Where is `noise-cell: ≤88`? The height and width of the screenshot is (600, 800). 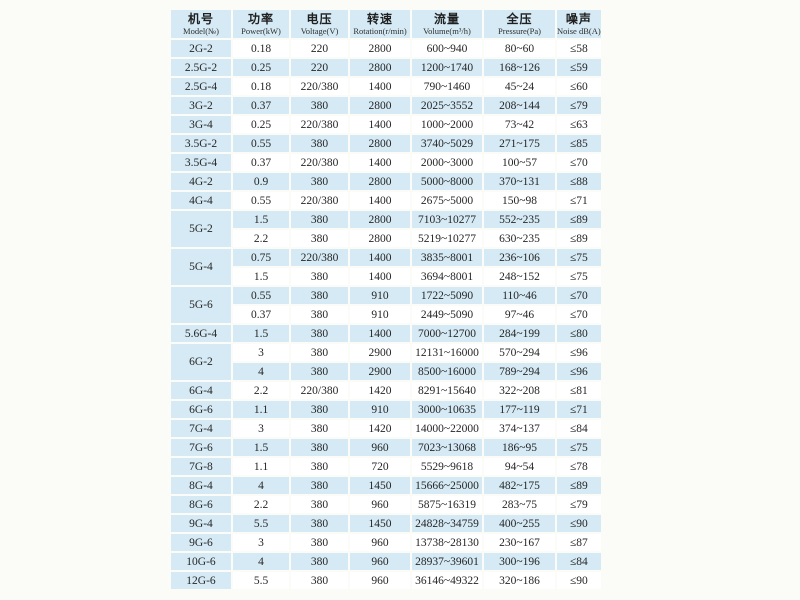
noise-cell: ≤88 is located at coordinates (579, 181).